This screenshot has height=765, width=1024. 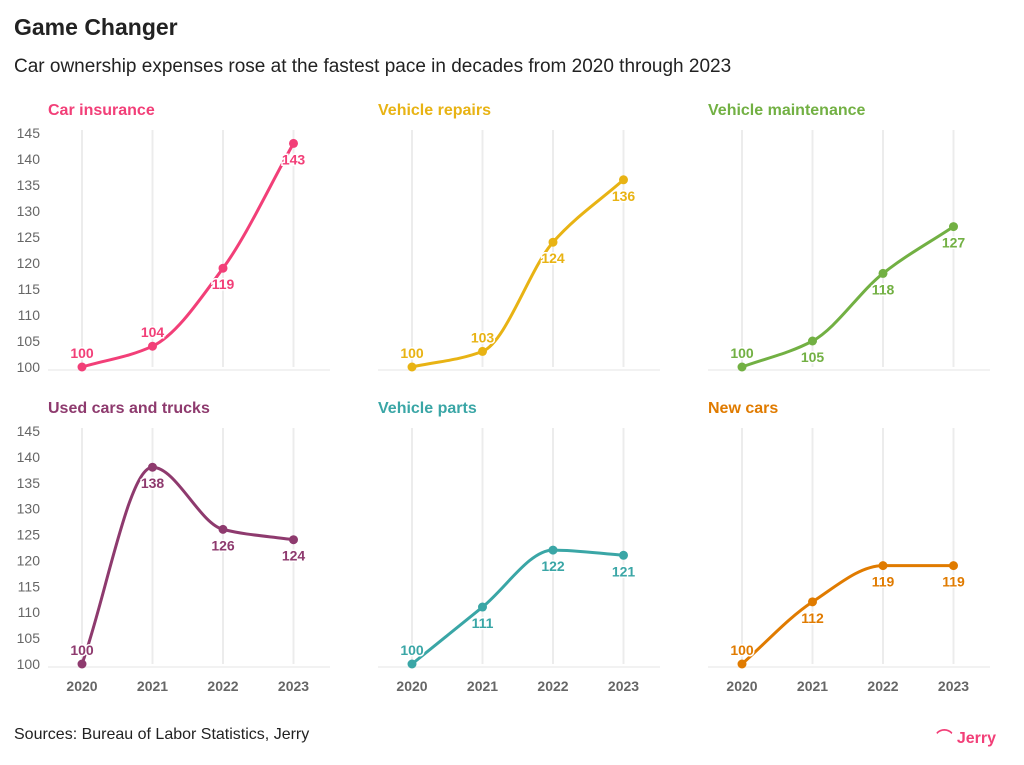 What do you see at coordinates (813, 357) in the screenshot?
I see `data-label: 105` at bounding box center [813, 357].